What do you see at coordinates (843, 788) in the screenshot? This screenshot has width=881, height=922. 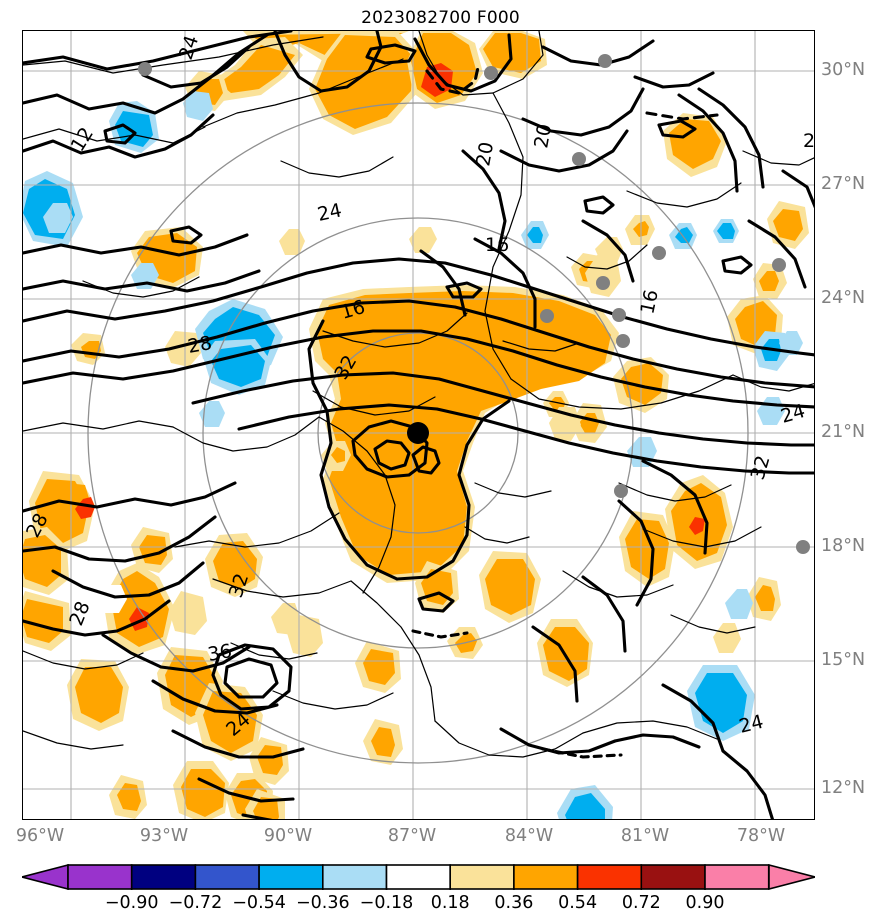 I see `ytick-label: 12°N` at bounding box center [843, 788].